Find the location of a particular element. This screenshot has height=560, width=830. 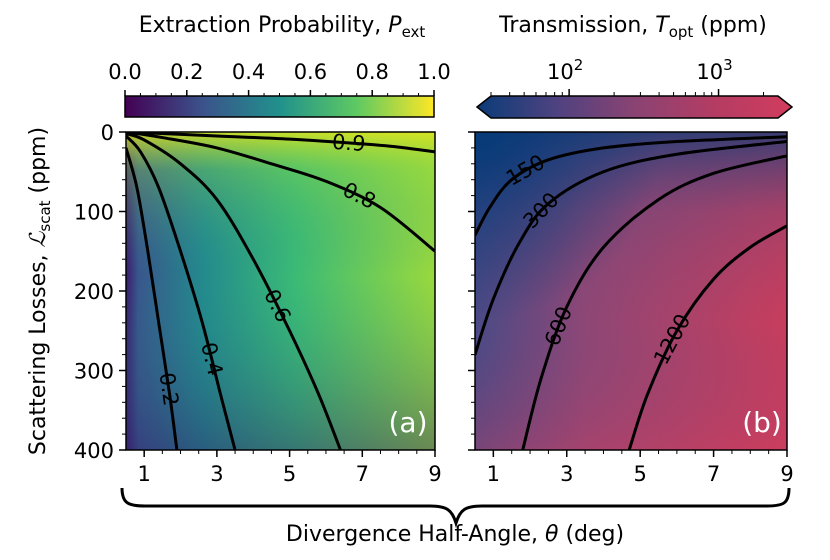

colorbar-a-gradient is located at coordinates (279, 106).